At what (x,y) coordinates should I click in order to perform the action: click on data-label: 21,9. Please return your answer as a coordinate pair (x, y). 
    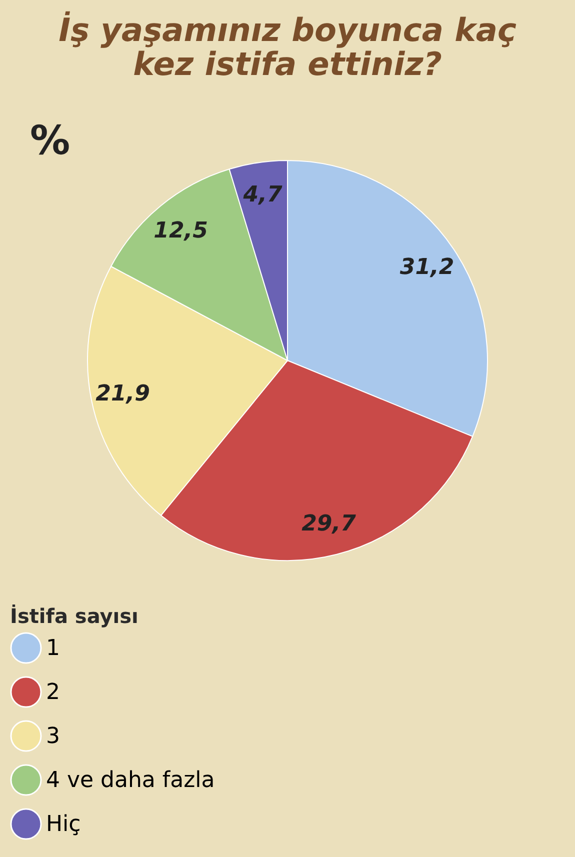
    Looking at the image, I should click on (123, 394).